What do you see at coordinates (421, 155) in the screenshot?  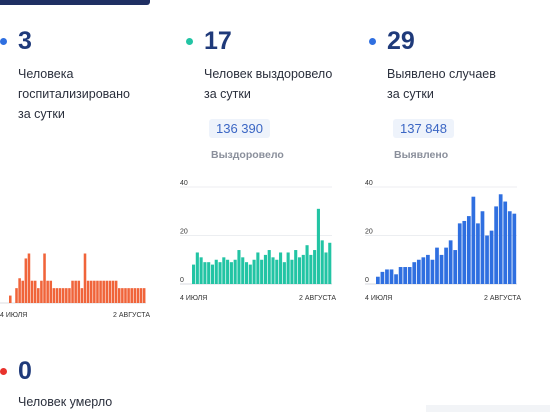 I see `total-detected-caption: Выявлено` at bounding box center [421, 155].